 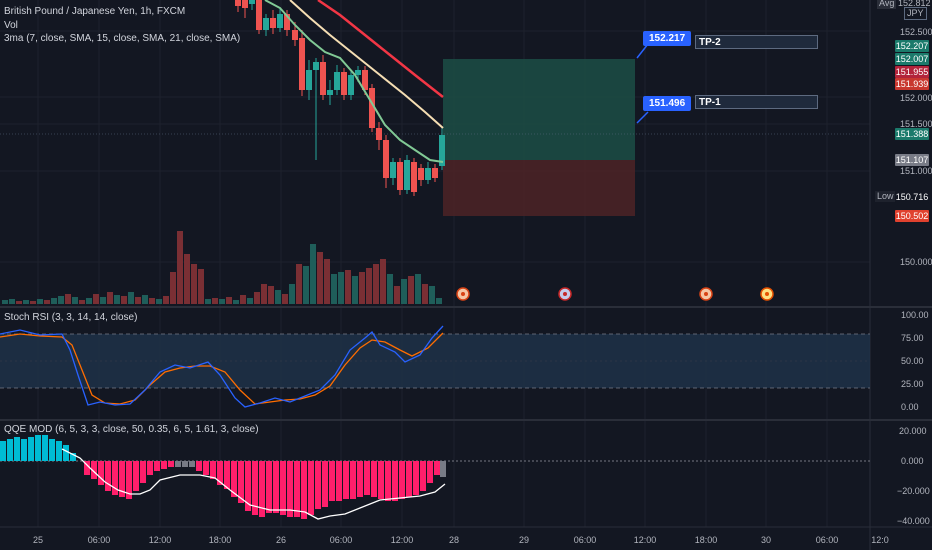 I want to click on time-axis-label: 26, so click(x=281, y=540).